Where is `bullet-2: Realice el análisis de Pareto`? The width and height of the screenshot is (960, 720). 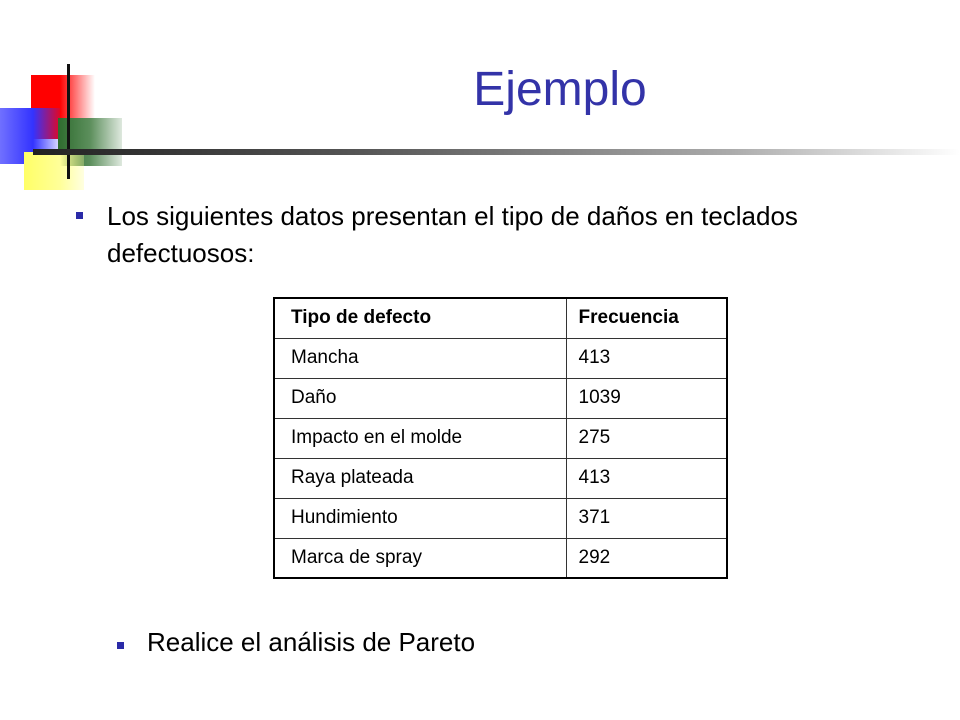
bullet-2: Realice el análisis de Pareto is located at coordinates (467, 642).